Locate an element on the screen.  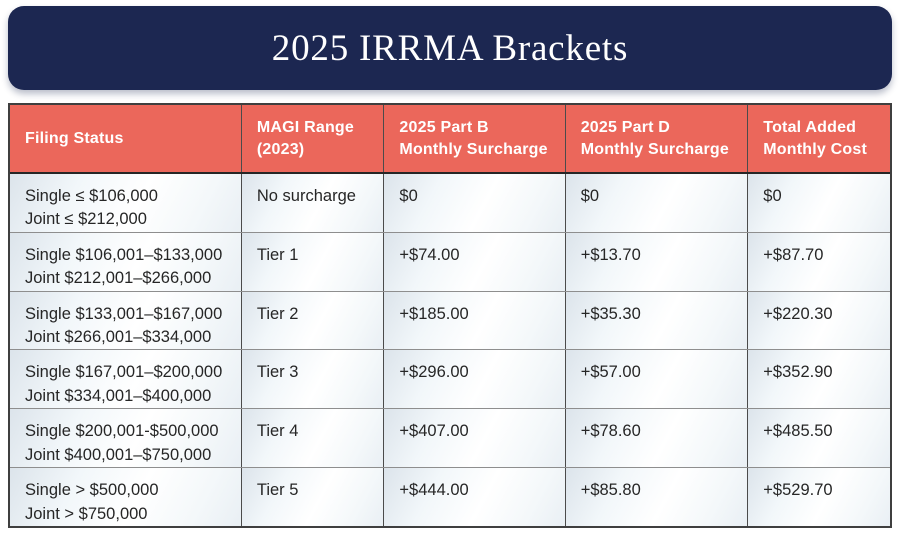
part-d-surcharge-cell: +$85.80 is located at coordinates (657, 497).